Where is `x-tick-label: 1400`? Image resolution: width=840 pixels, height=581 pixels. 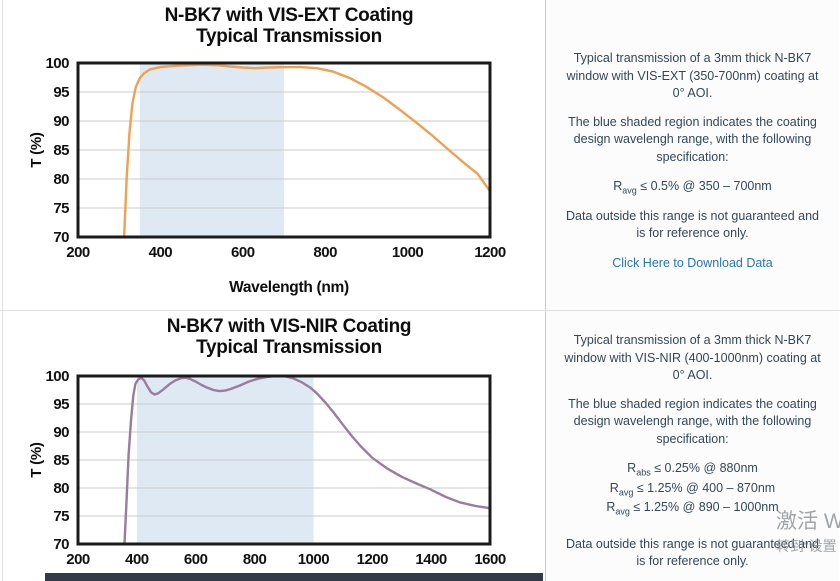
x-tick-label: 1400 is located at coordinates (431, 559).